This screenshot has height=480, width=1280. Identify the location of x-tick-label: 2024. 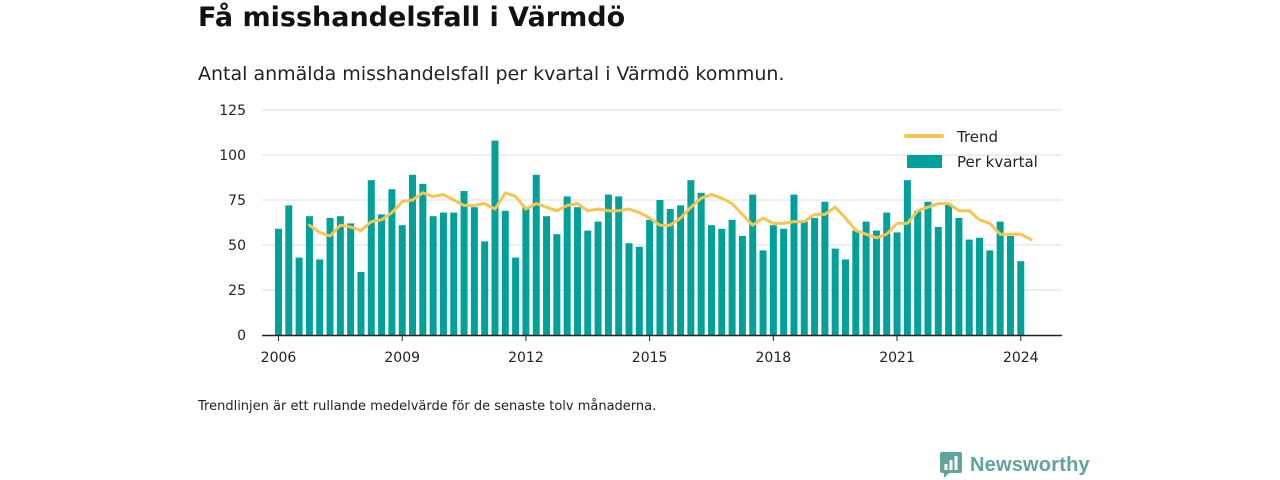
(1021, 358).